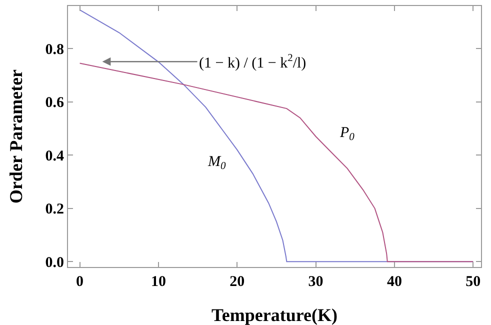 The image size is (491, 325). What do you see at coordinates (54, 103) in the screenshot?
I see `y-tick-label: 0.6` at bounding box center [54, 103].